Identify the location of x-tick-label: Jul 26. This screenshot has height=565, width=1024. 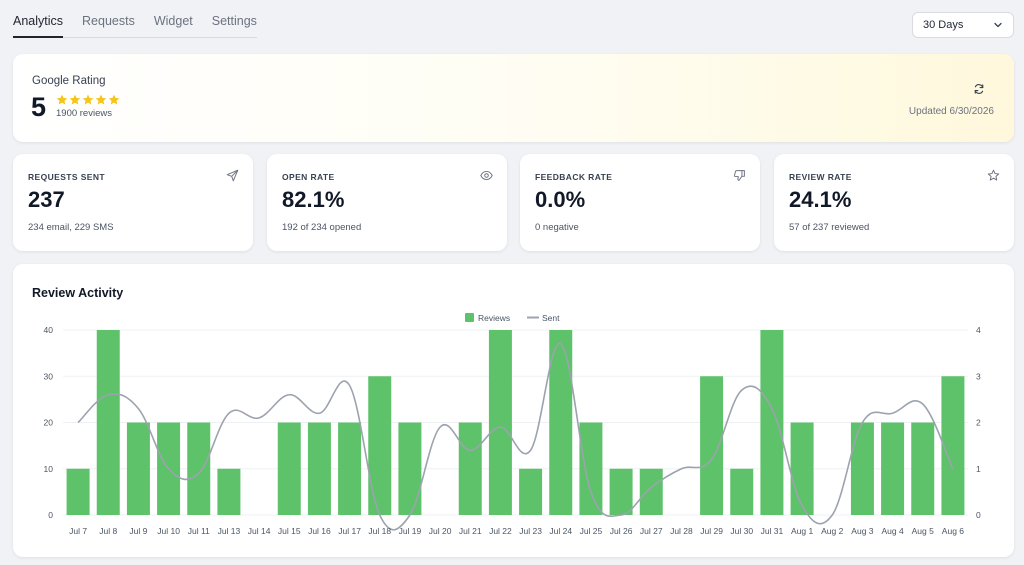
(621, 531).